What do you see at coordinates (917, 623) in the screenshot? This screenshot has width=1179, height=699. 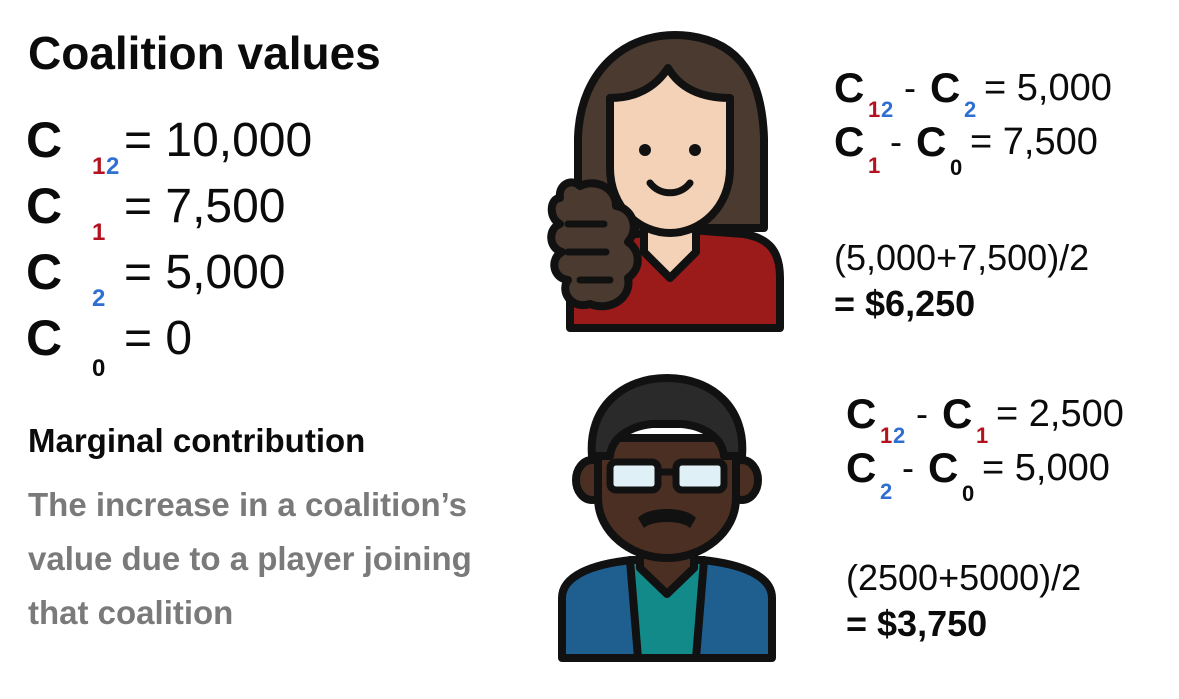 I see `player2-result: = $3,750` at bounding box center [917, 623].